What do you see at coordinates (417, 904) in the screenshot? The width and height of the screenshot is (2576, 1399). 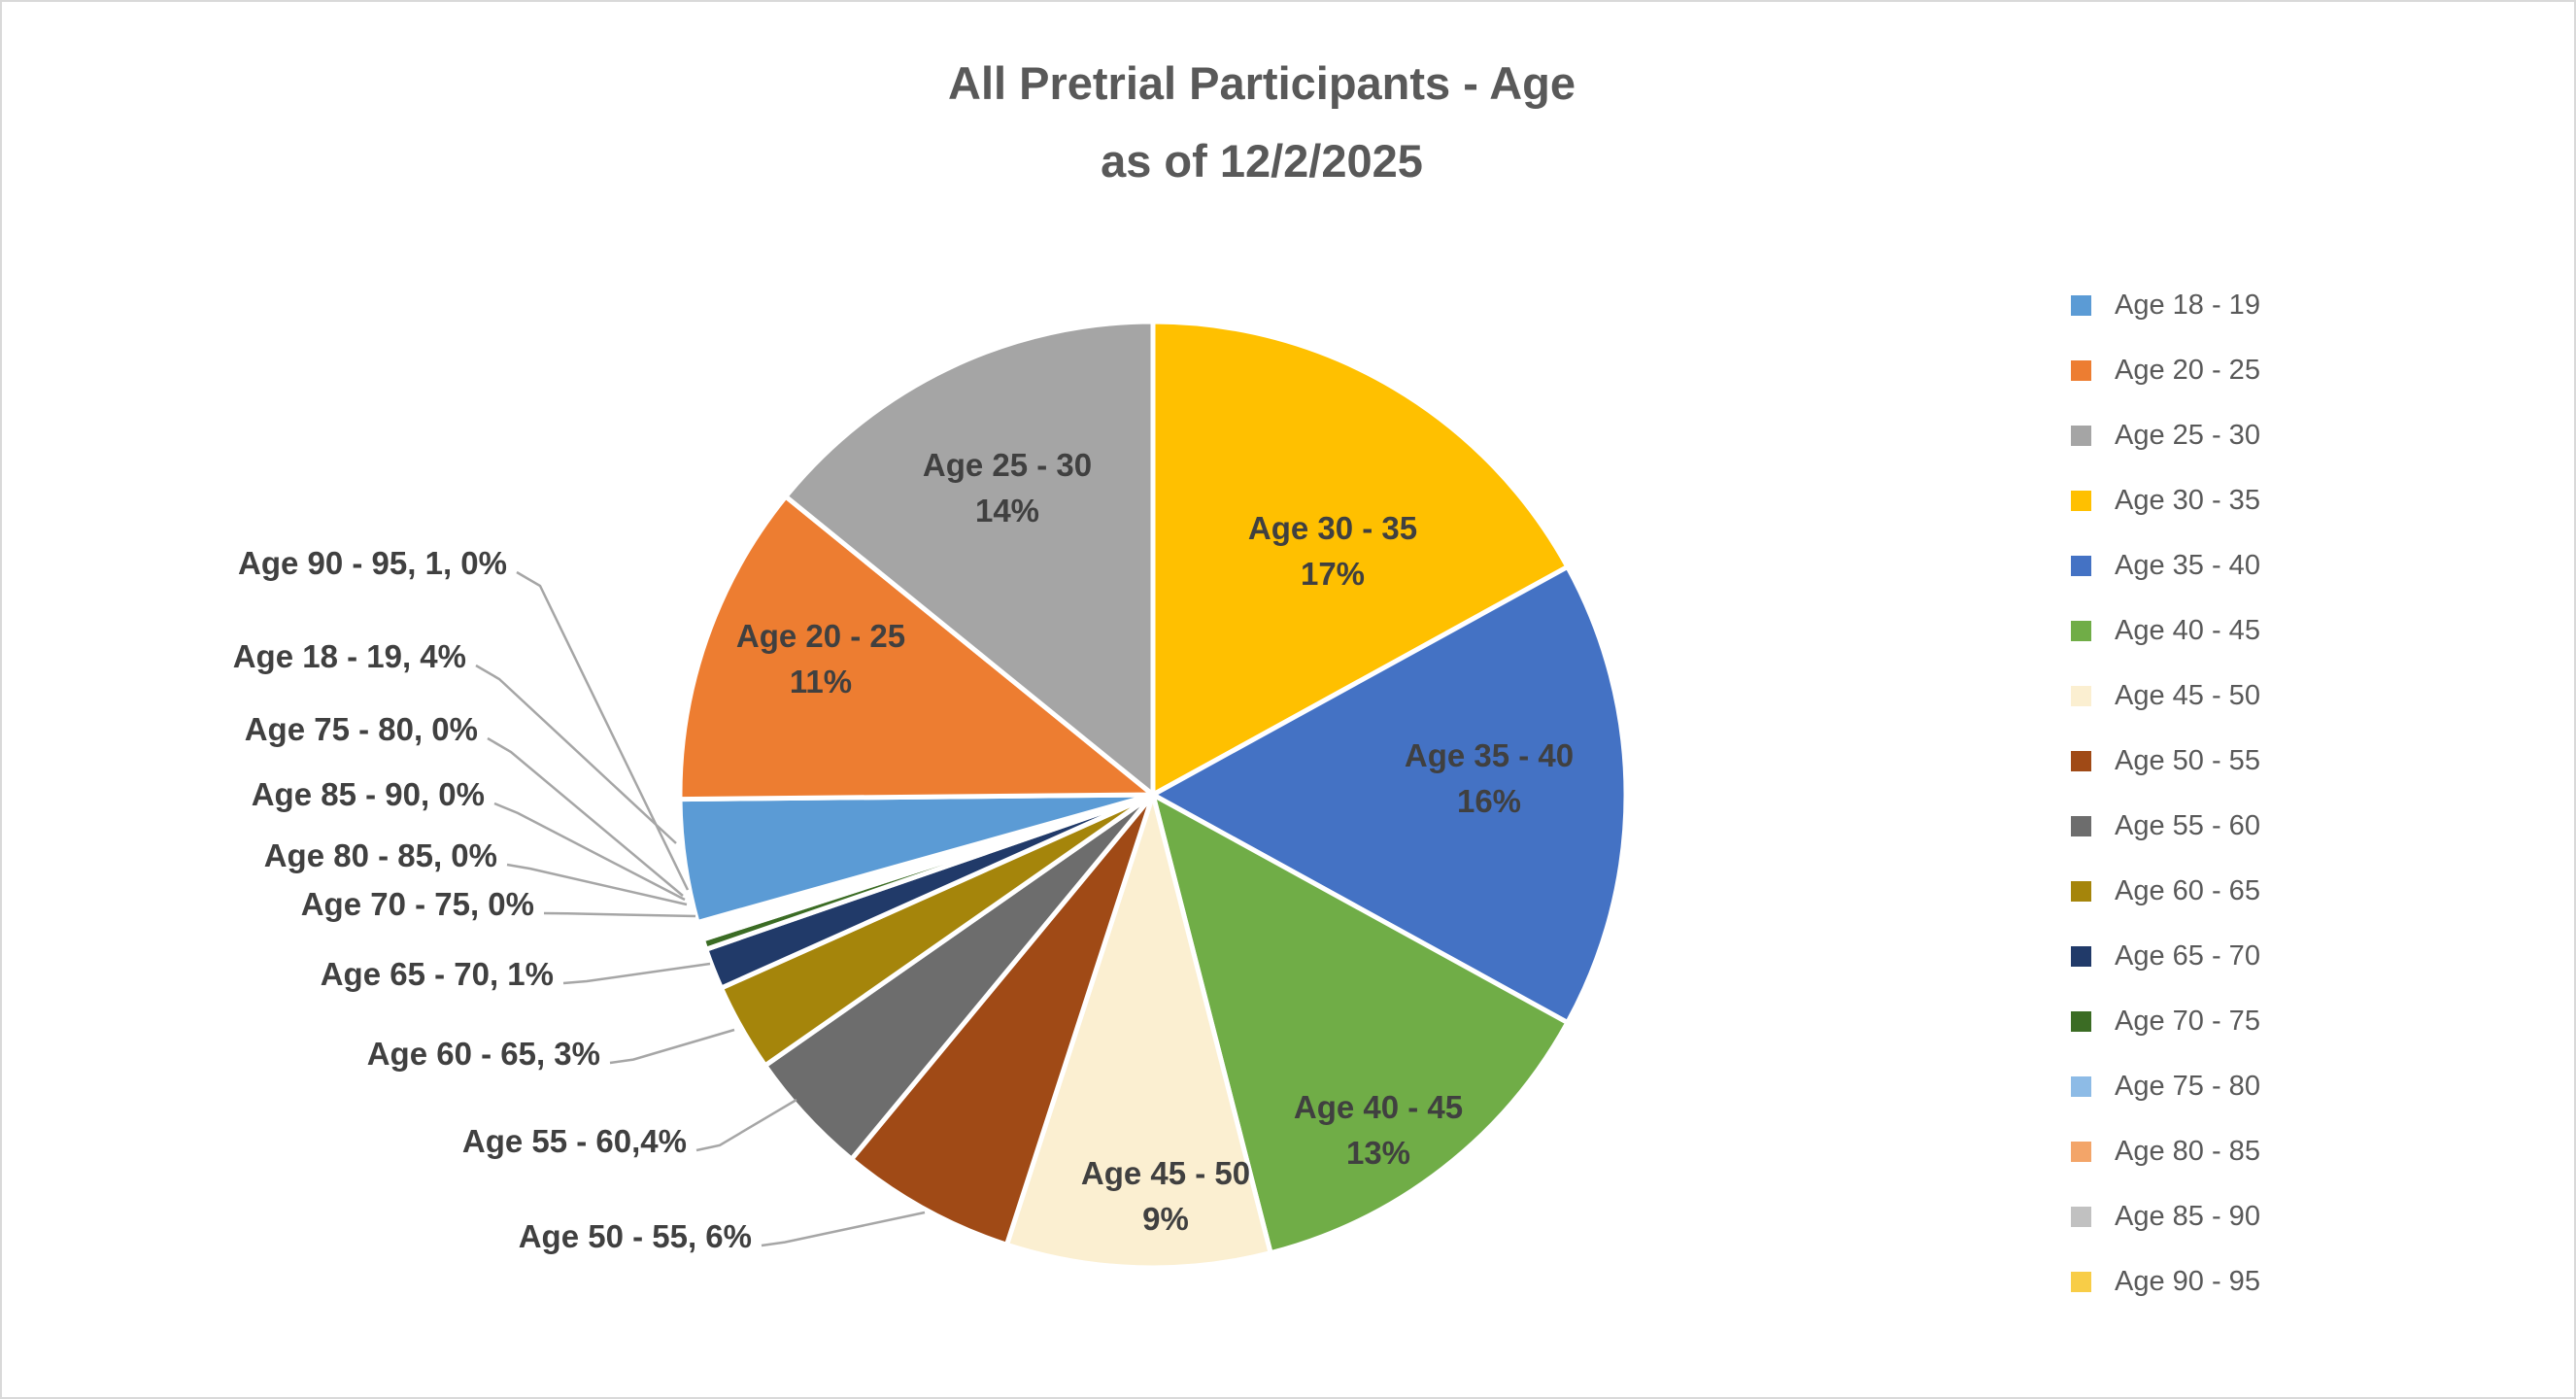 I see `callout-label-age-70-75: Age 70 - 75, 0%` at bounding box center [417, 904].